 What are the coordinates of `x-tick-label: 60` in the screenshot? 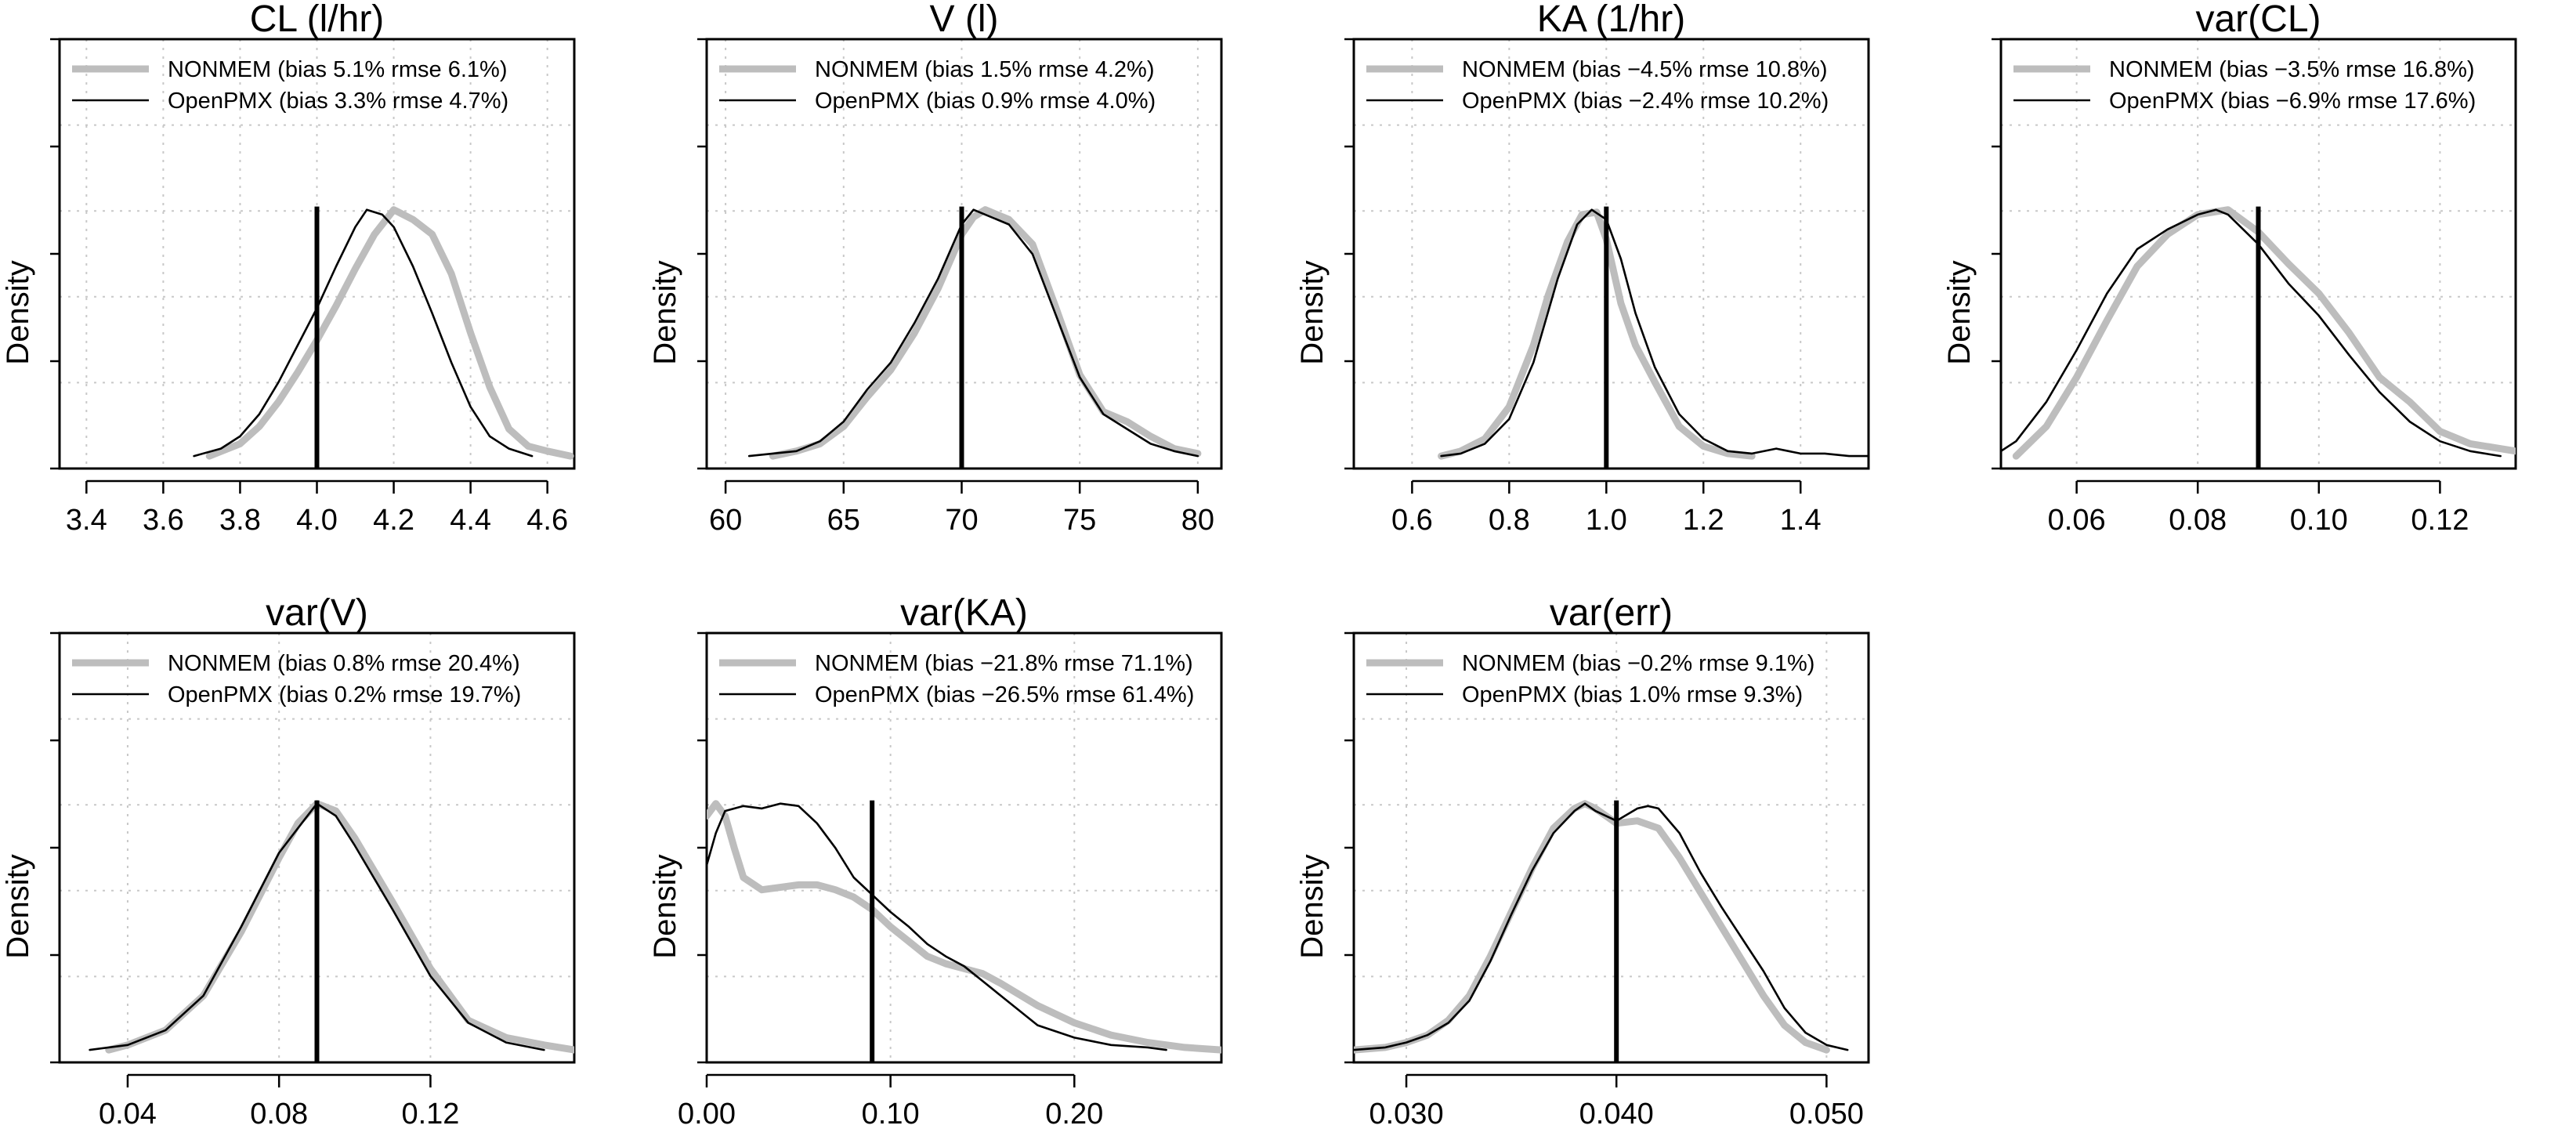 It's located at (725, 520).